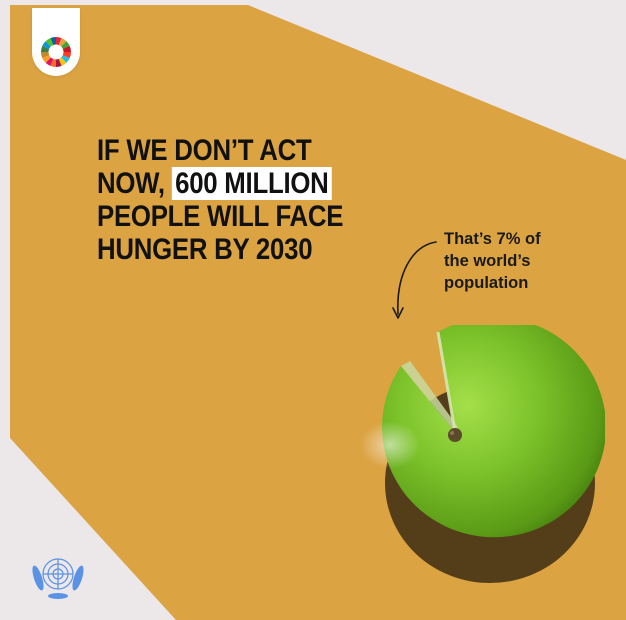 The width and height of the screenshot is (626, 620). Describe the element at coordinates (134, 183) in the screenshot. I see `headline-line-2-prefix: NOW,` at that location.